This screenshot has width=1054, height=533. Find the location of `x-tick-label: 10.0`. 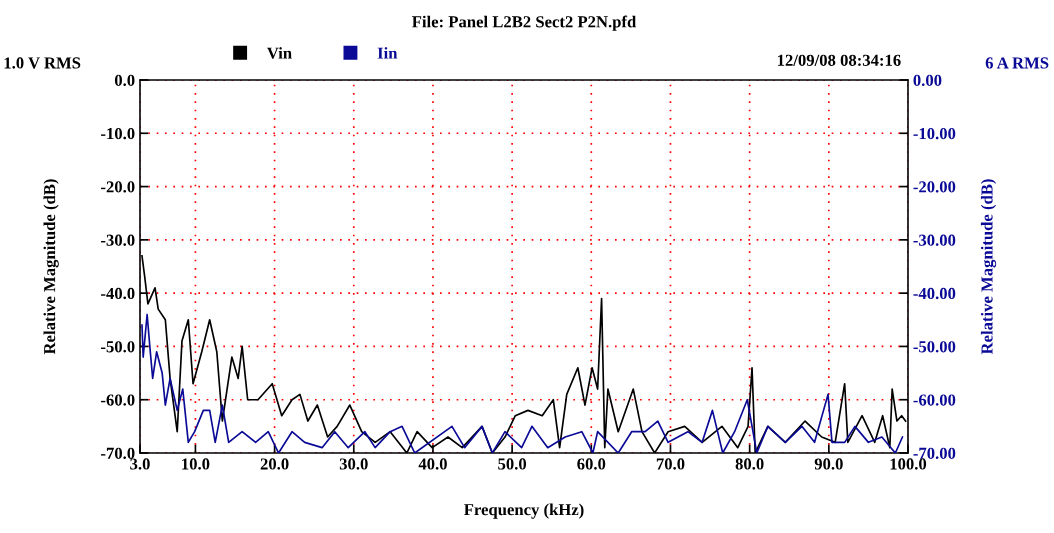

x-tick-label: 10.0 is located at coordinates (196, 464).